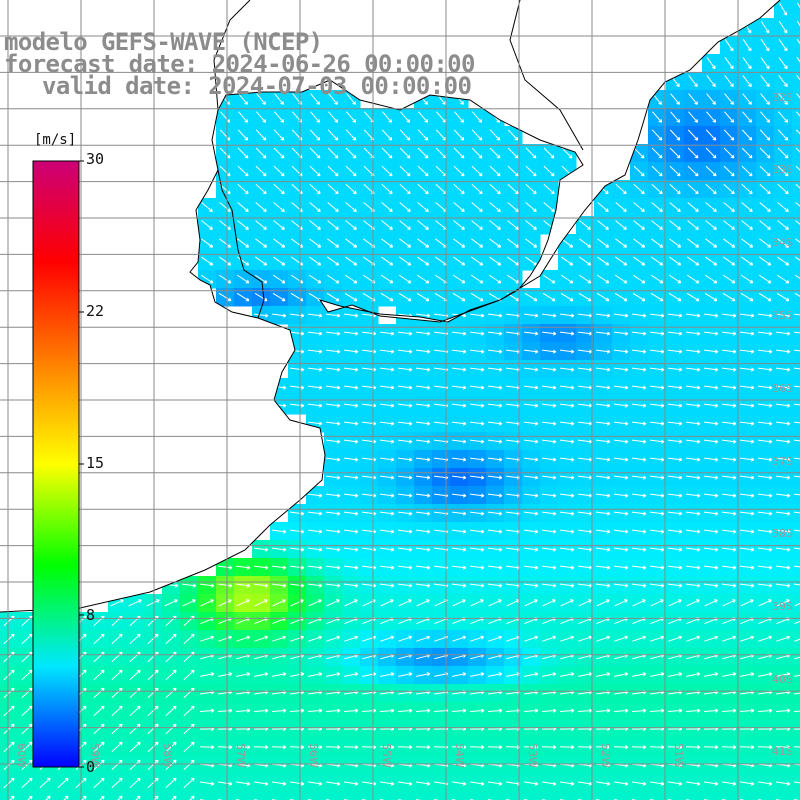  Describe the element at coordinates (167, 755) in the screenshot. I see `lon-label: 58W` at that location.